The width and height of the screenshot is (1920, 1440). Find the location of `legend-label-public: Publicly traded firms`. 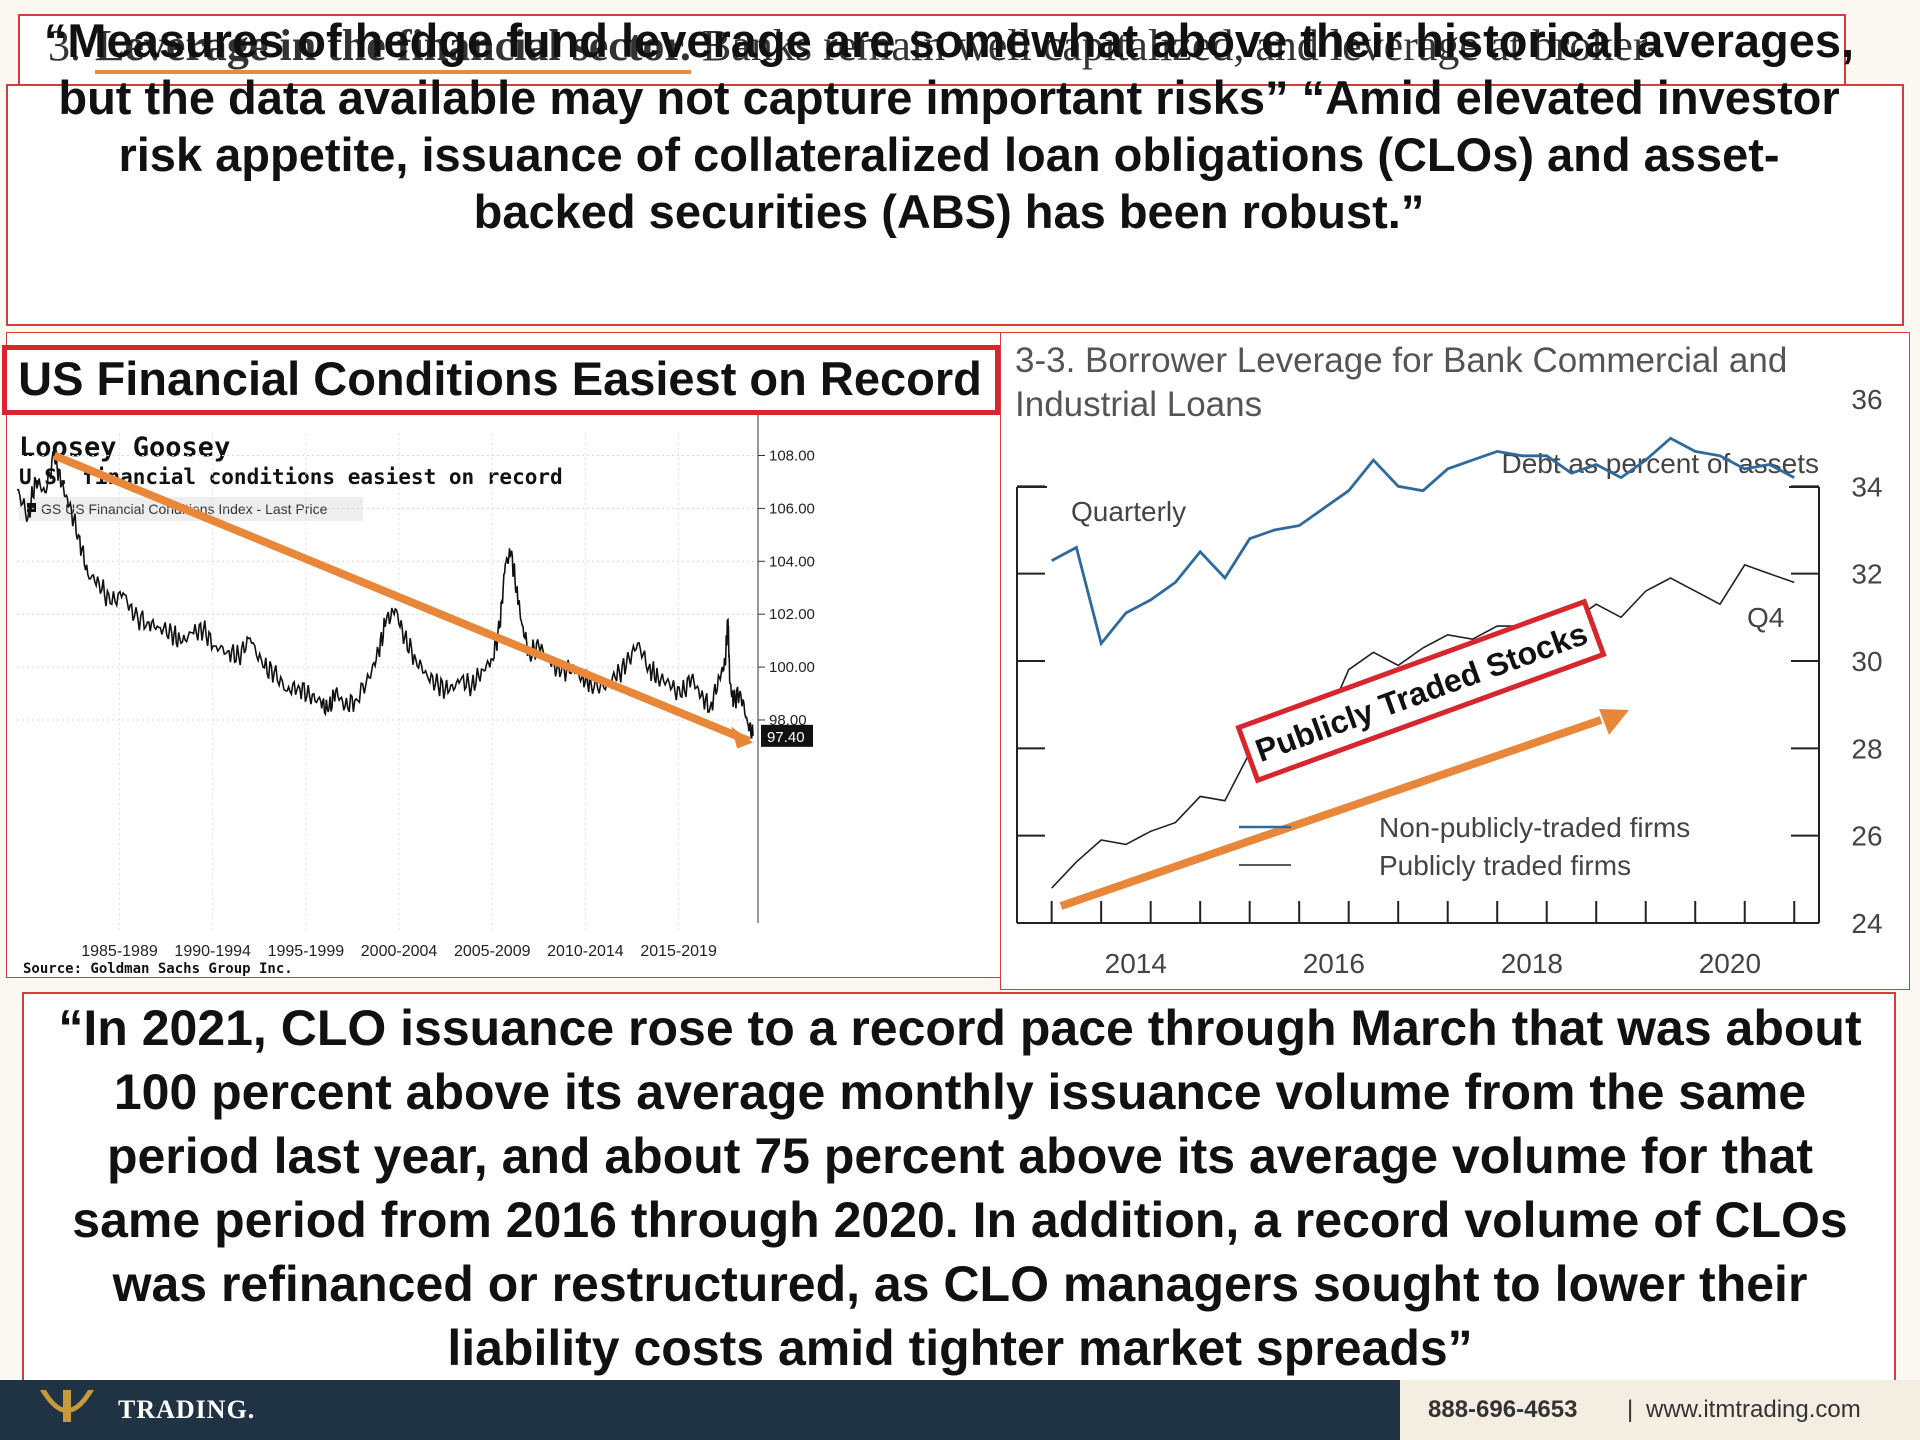

legend-label-public: Publicly traded firms is located at coordinates (1505, 865).